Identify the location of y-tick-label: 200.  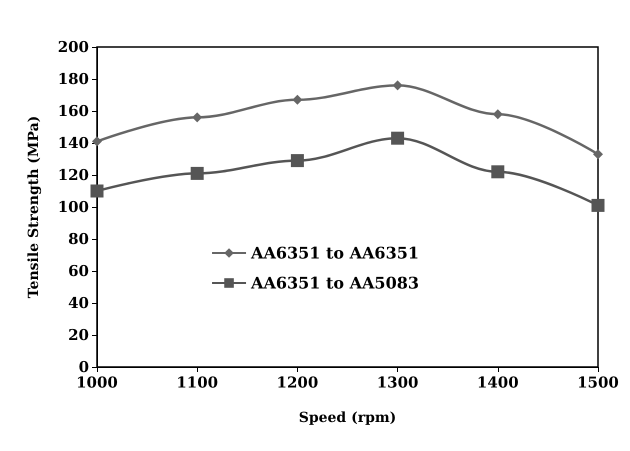
(73, 47).